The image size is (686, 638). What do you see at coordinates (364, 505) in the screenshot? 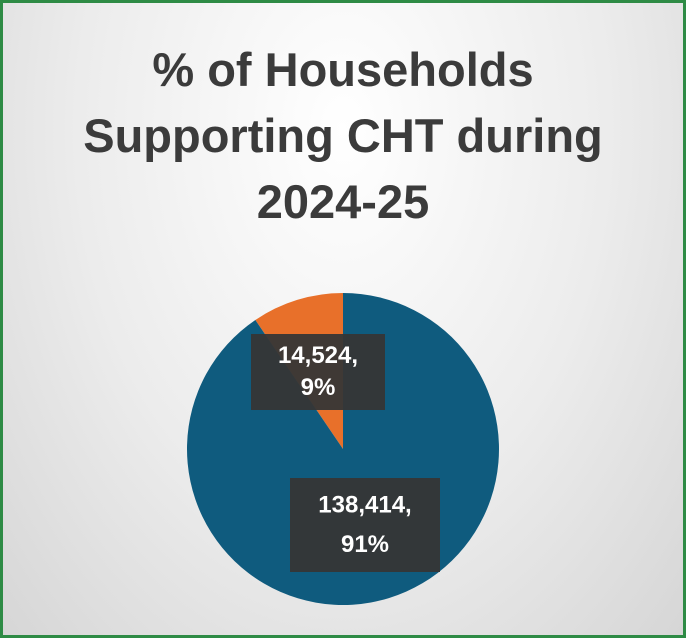
I see `data-label-value: 138,414,` at bounding box center [364, 505].